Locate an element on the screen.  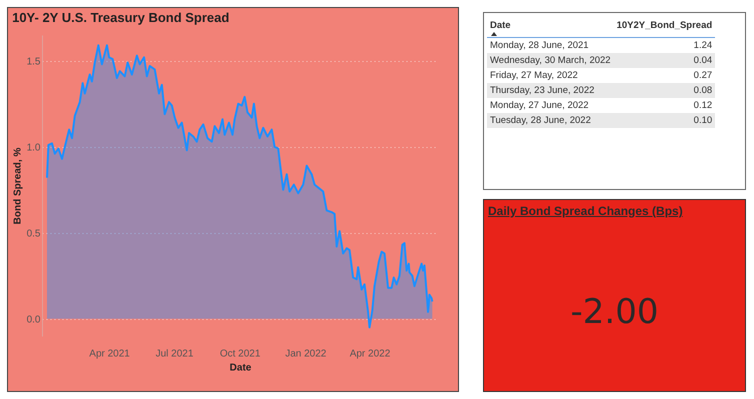
text: 10Y2Y_Bond_Spread is located at coordinates (665, 27).